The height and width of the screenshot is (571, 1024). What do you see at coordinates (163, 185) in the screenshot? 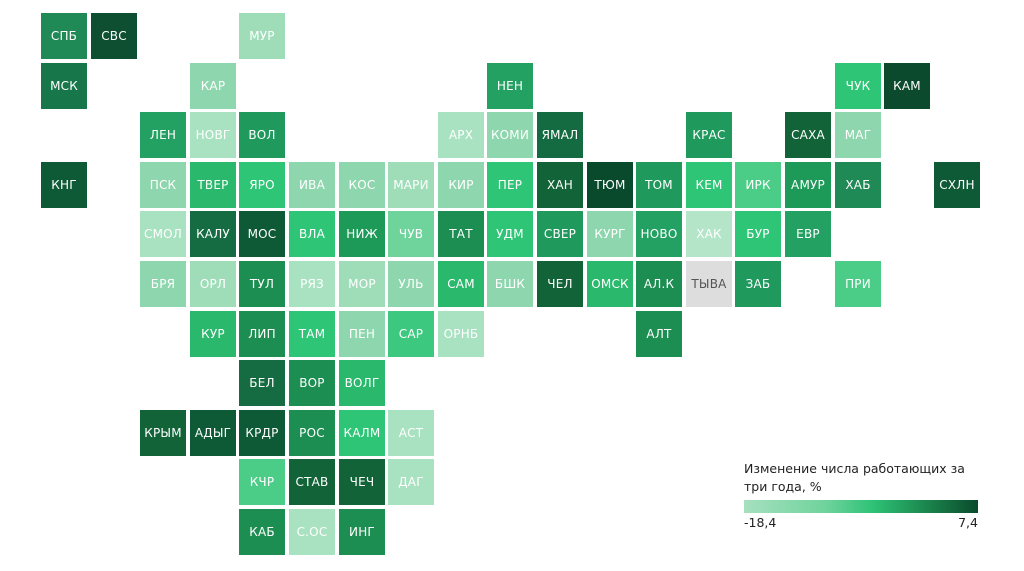
I see `region-tile: ПСК` at bounding box center [163, 185].